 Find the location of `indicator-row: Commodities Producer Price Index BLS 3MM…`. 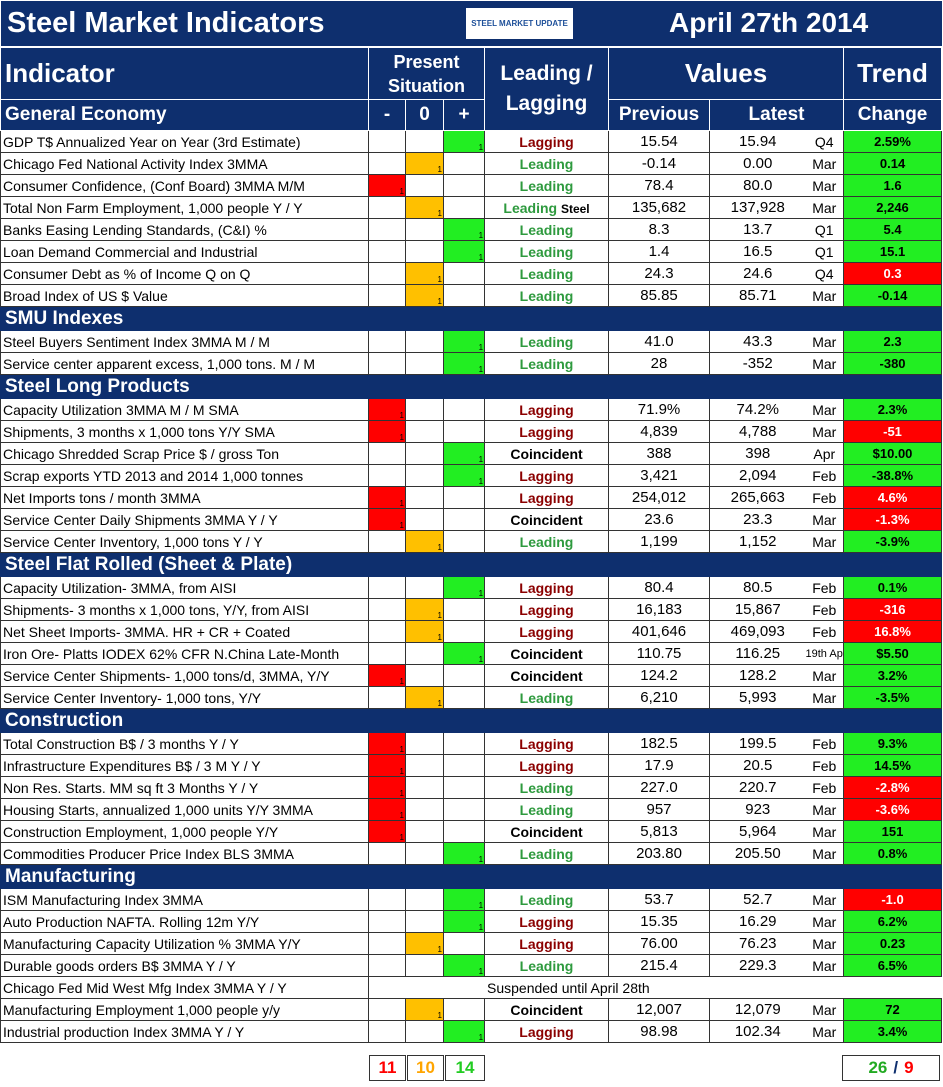

indicator-row: Commodities Producer Price Index BLS 3MM… is located at coordinates (471, 853).